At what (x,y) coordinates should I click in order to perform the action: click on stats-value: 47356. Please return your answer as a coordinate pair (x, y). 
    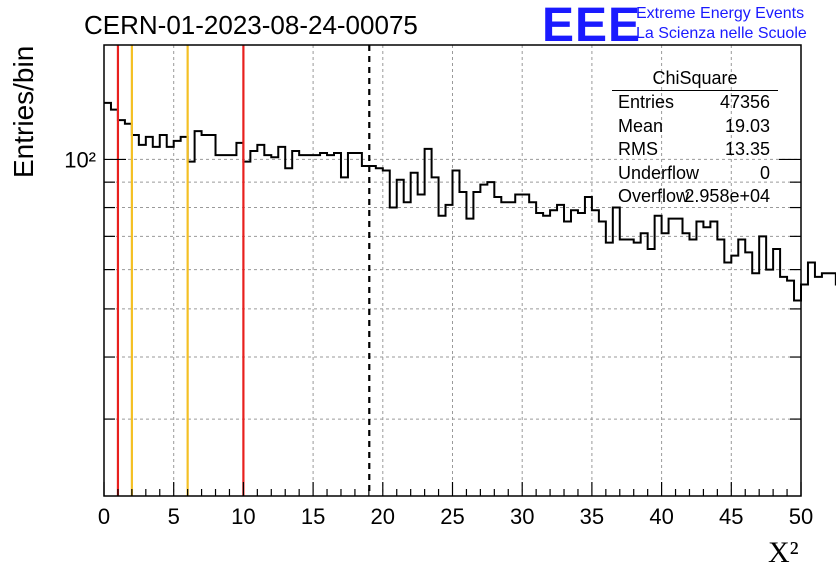
    Looking at the image, I should click on (744, 102).